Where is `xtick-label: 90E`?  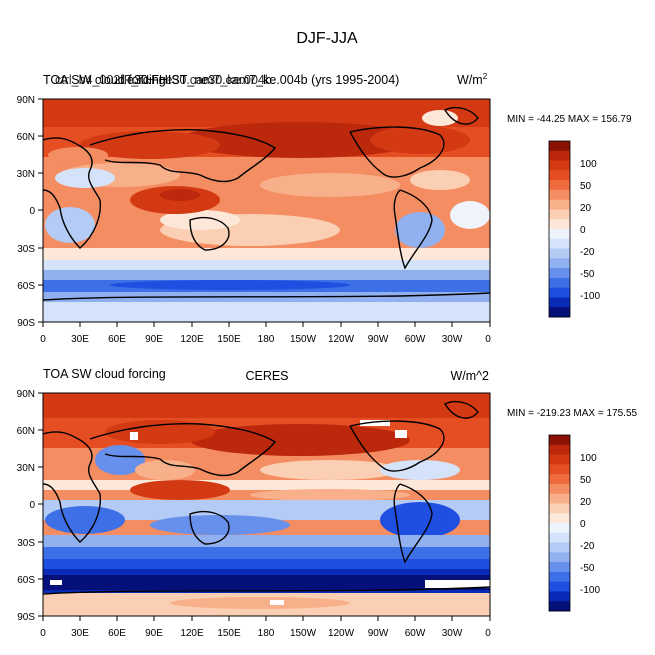 xtick-label: 90E is located at coordinates (154, 339).